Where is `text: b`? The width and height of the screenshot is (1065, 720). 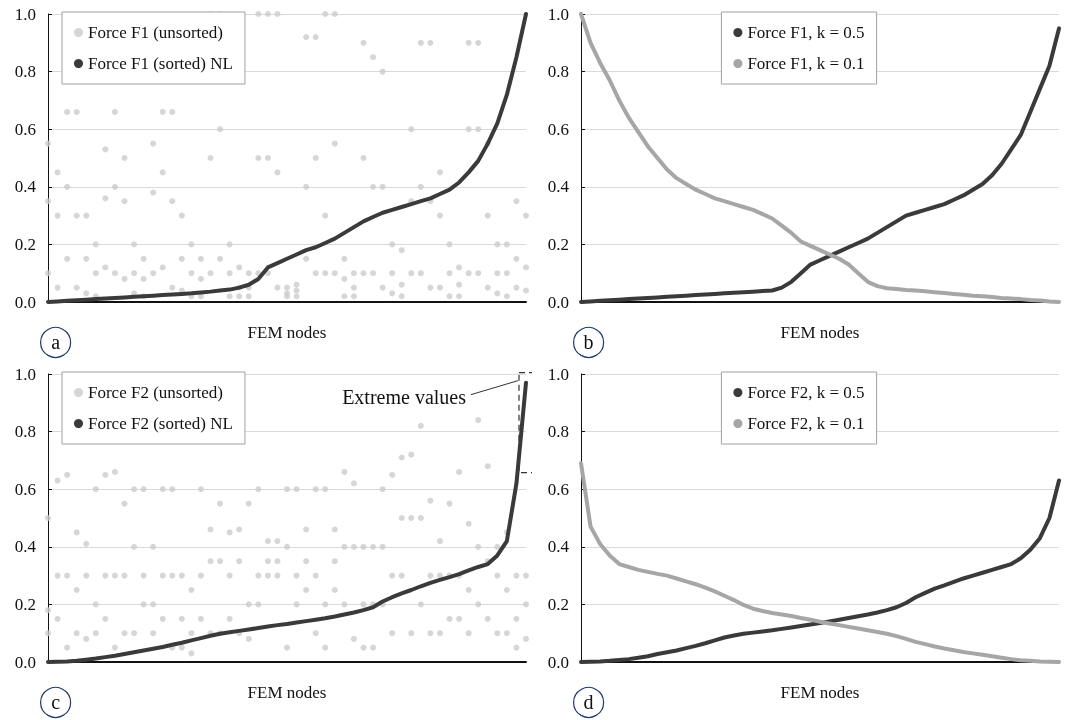
text: b is located at coordinates (588, 342).